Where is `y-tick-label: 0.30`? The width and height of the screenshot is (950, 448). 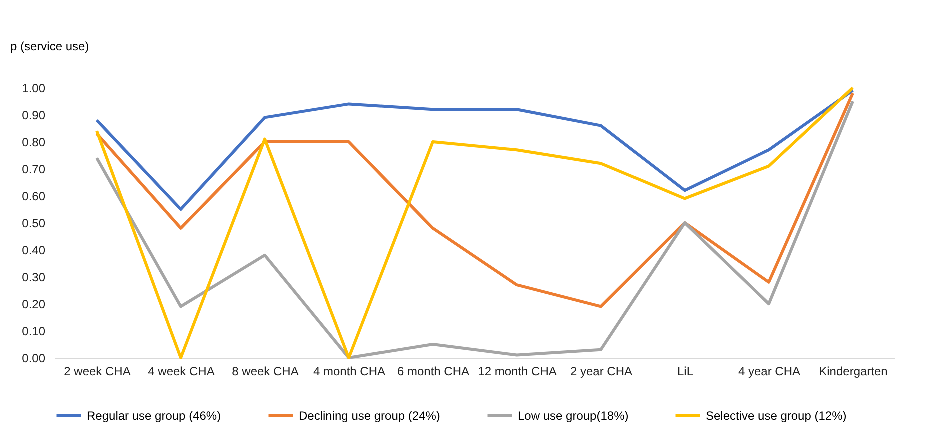
y-tick-label: 0.30 is located at coordinates (34, 277).